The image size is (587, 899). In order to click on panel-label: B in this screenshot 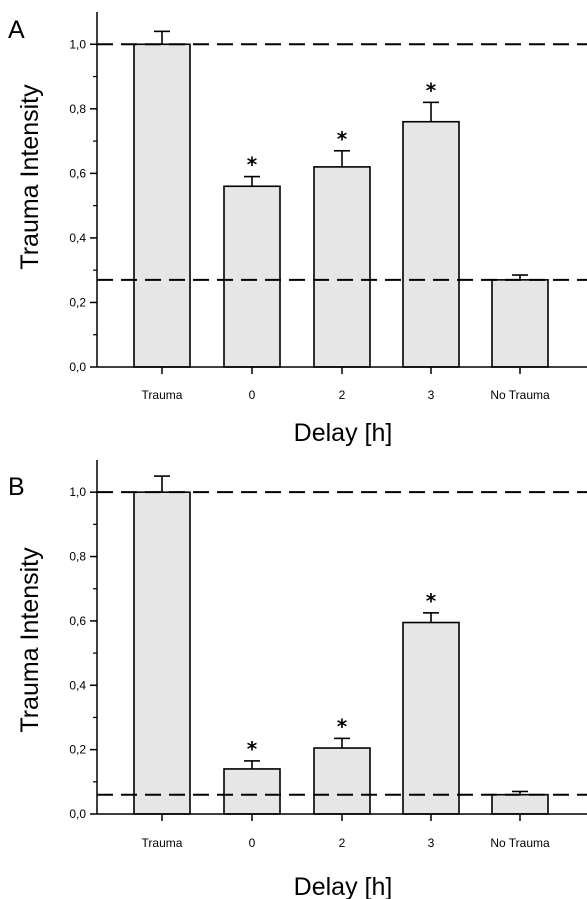, I will do `click(16, 487)`.